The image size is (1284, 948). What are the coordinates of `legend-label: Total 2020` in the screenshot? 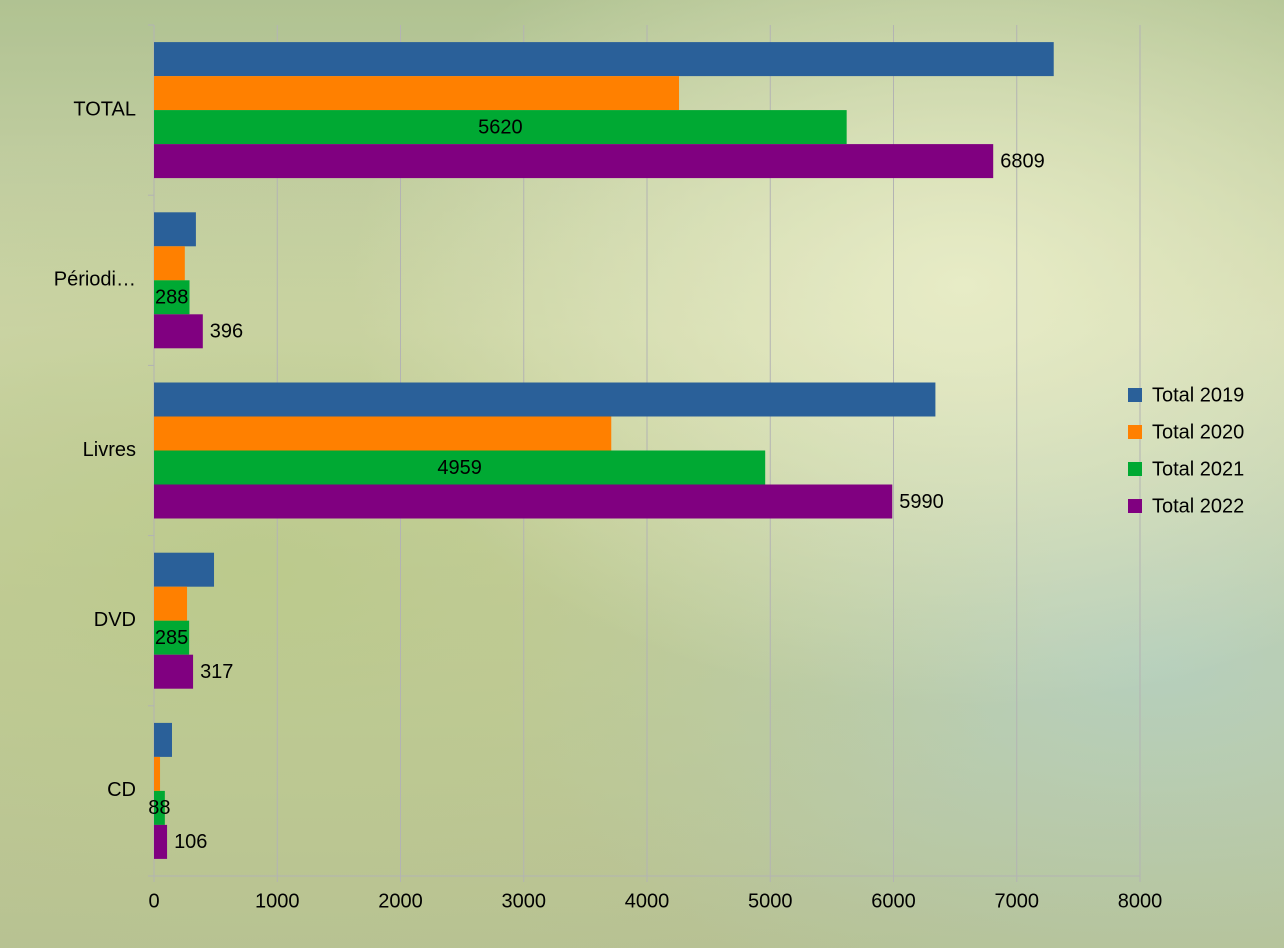 It's located at (1198, 432).